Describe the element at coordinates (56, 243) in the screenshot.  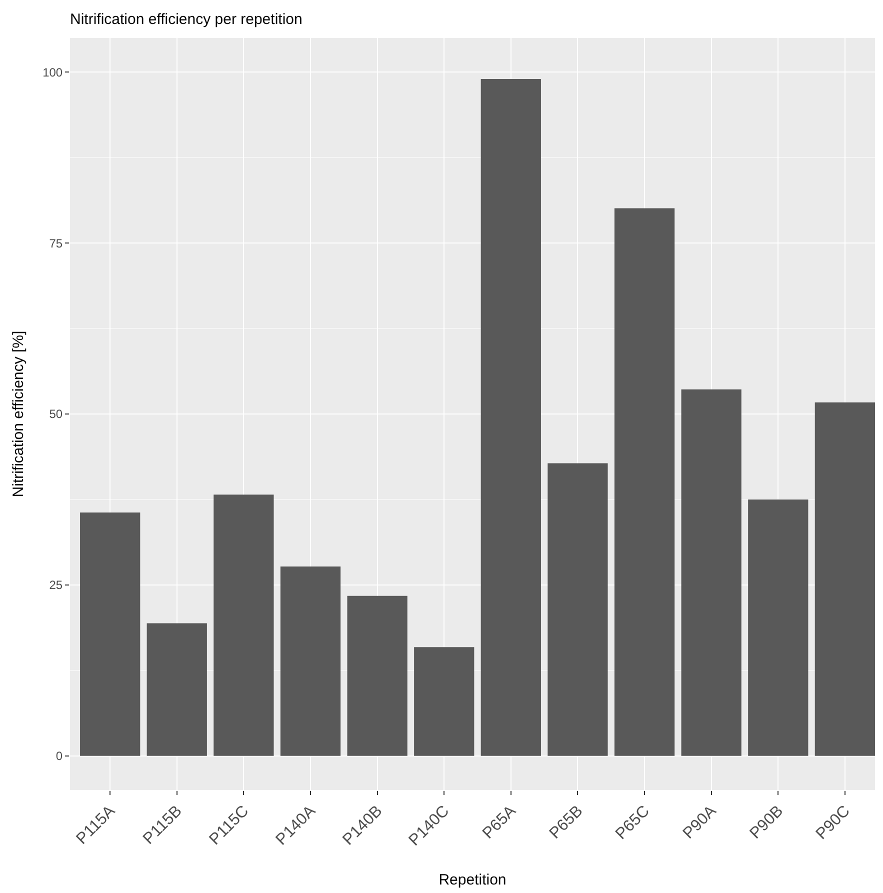
I see `y-tick-label: 75` at that location.